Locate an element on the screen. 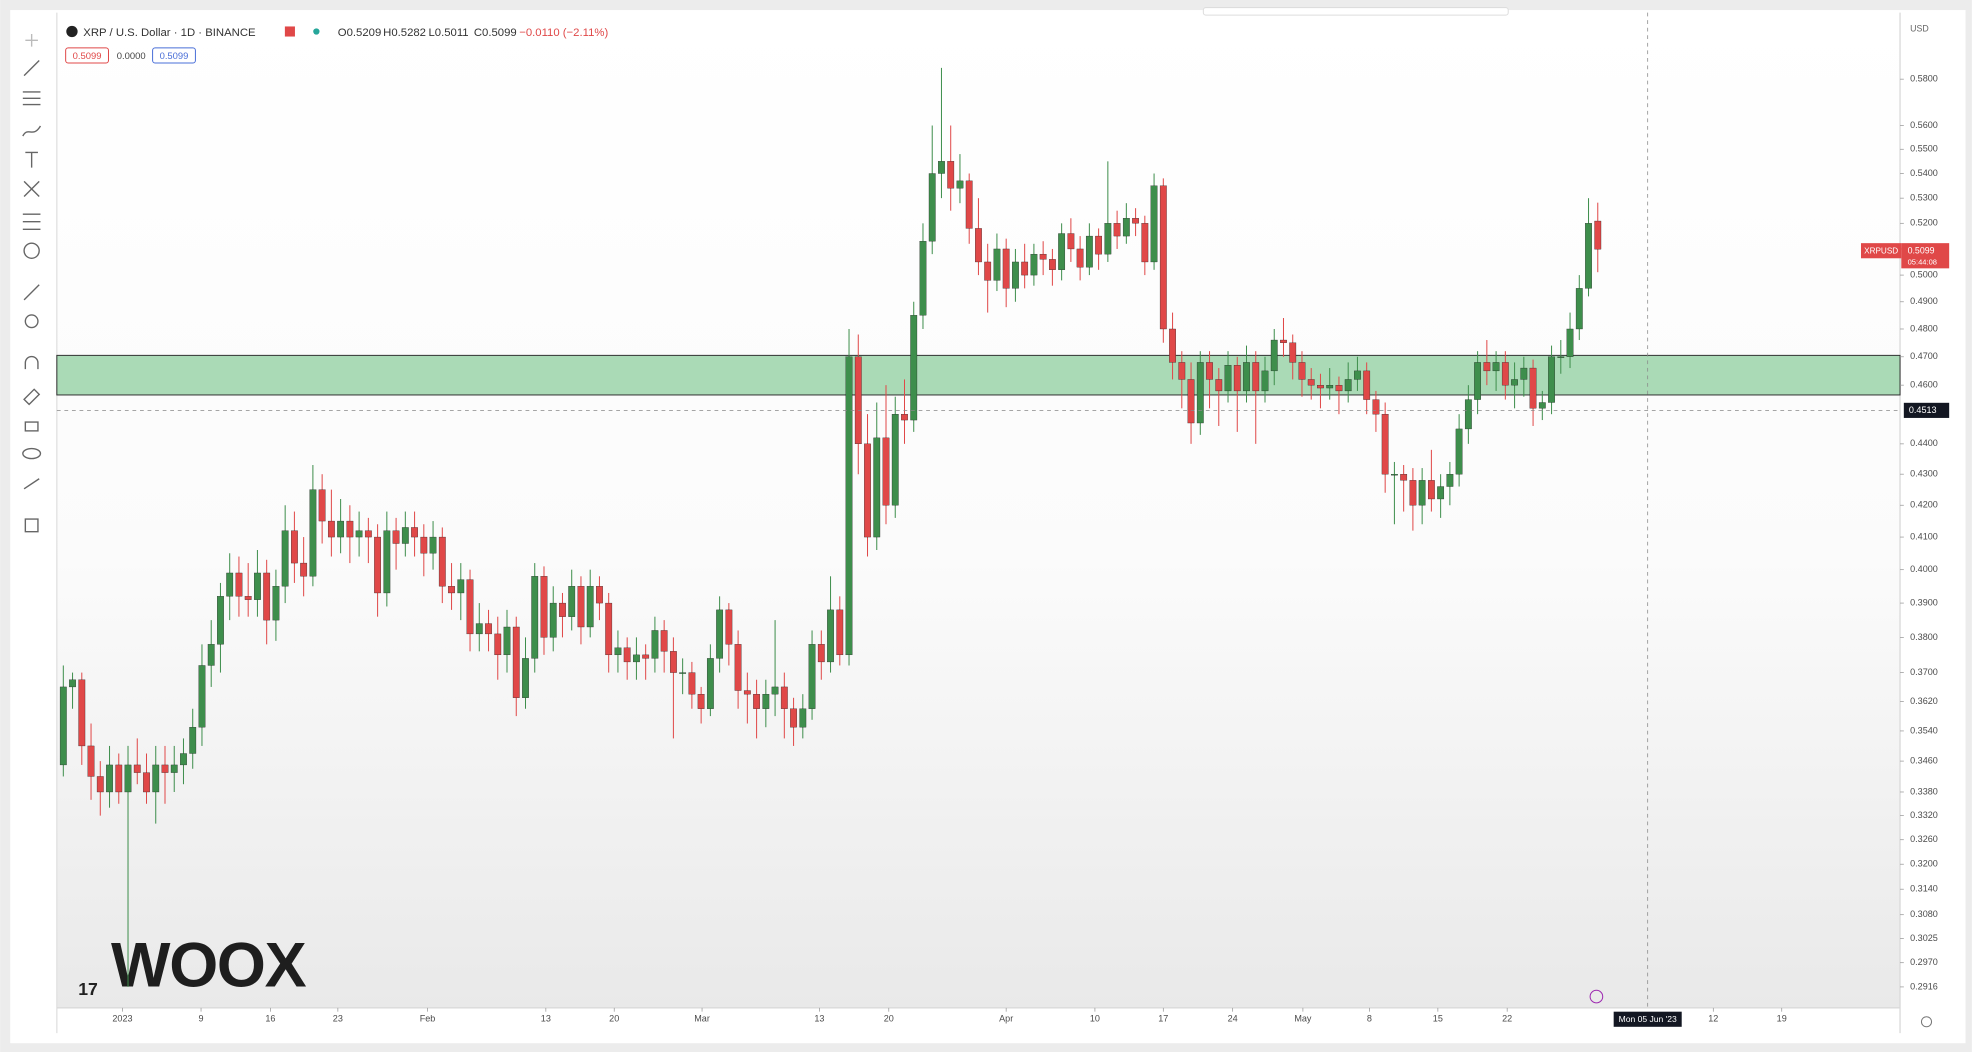 The height and width of the screenshot is (1052, 1972). y-tick-label: 0.4600 is located at coordinates (1924, 385).